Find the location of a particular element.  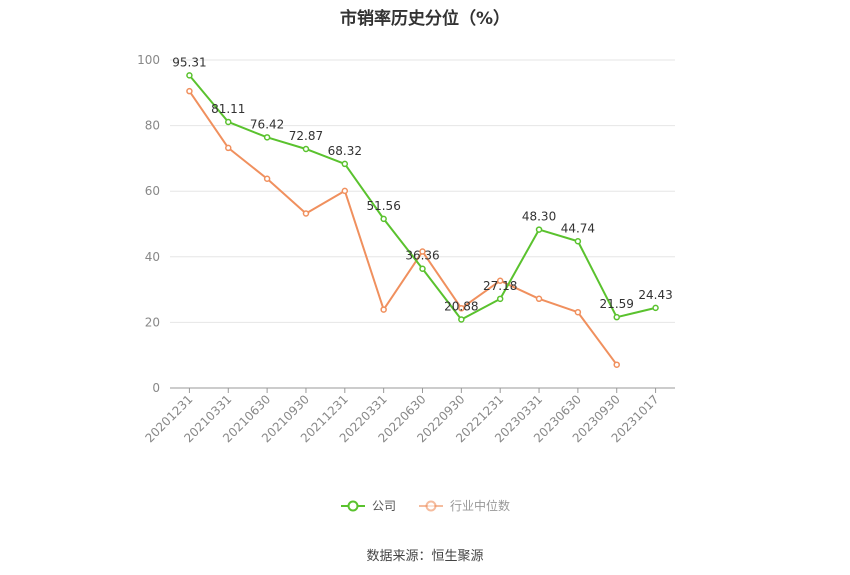

data-label: 76.42 is located at coordinates (267, 124).